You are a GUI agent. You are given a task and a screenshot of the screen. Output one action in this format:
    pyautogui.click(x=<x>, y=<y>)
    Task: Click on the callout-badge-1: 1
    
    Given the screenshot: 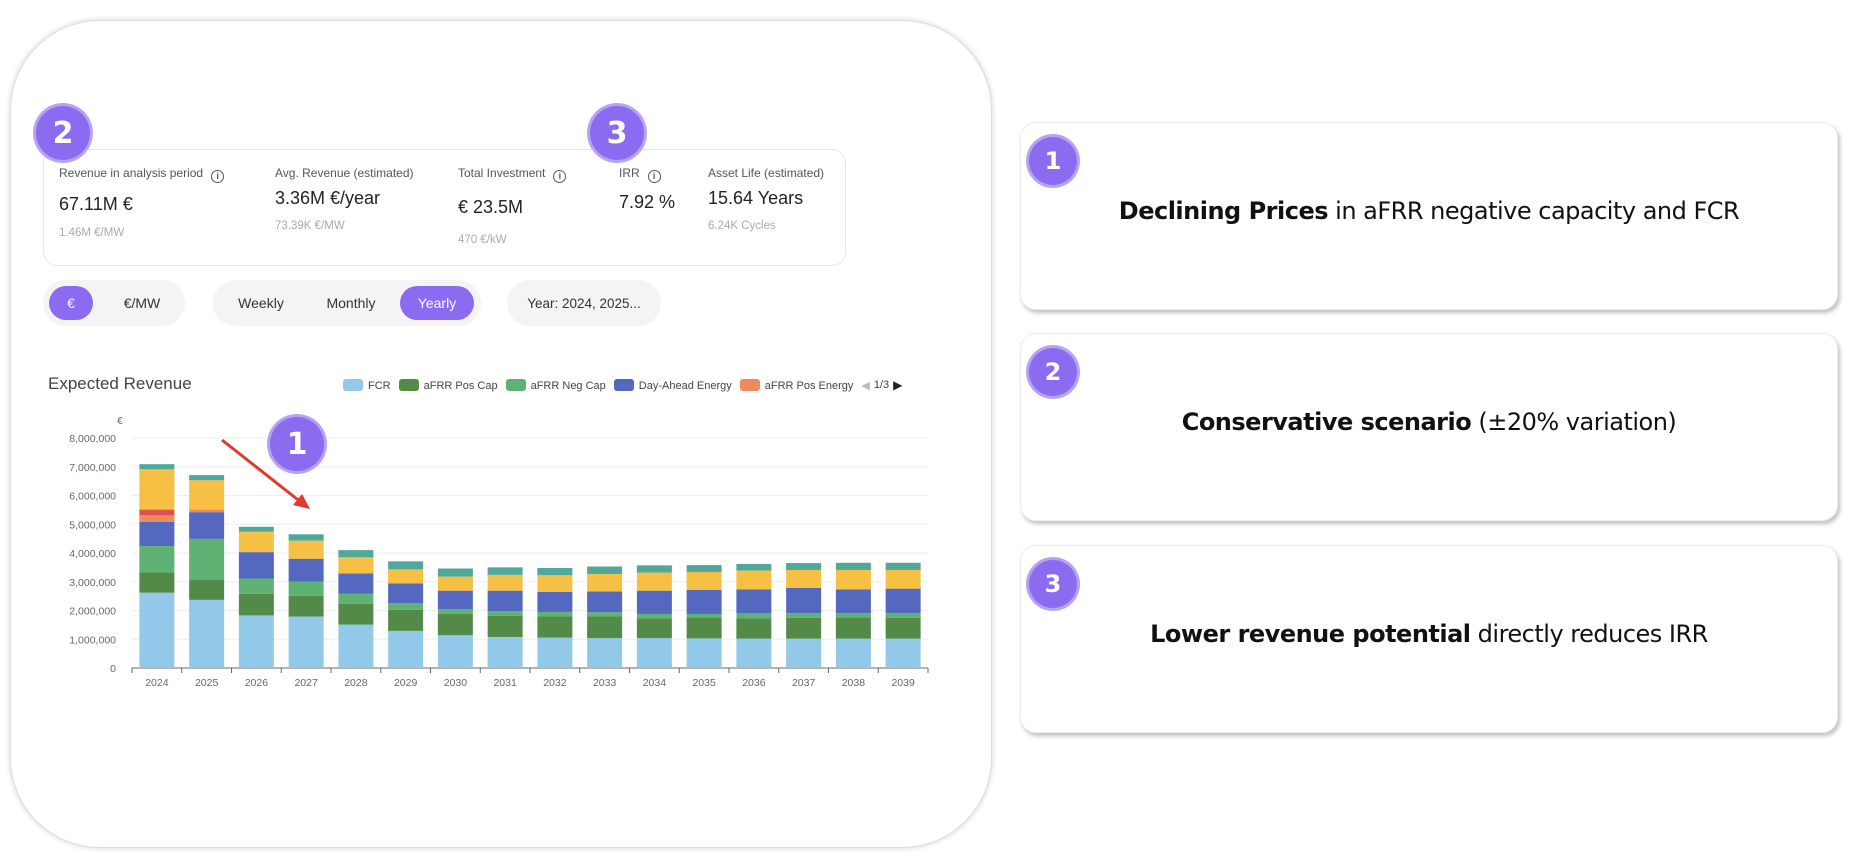 What is the action you would take?
    pyautogui.click(x=297, y=444)
    